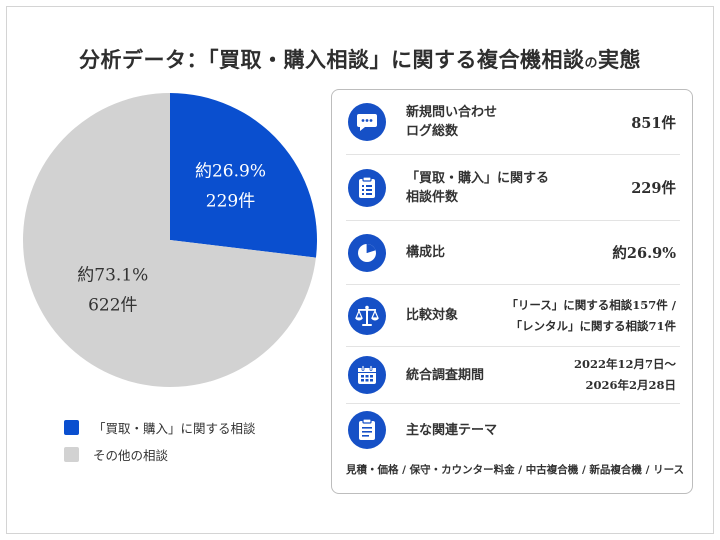 The height and width of the screenshot is (540, 720). Describe the element at coordinates (653, 123) in the screenshot. I see `stat-value-total-logs: 851件` at that location.